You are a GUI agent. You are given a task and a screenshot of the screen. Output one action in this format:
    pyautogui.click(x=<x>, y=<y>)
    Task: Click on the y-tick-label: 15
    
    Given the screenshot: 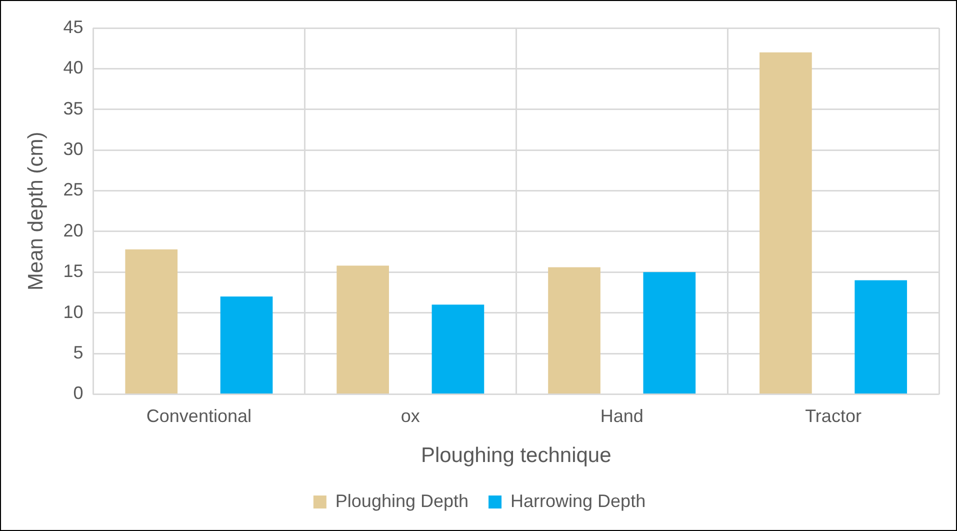 What is the action you would take?
    pyautogui.click(x=73, y=271)
    